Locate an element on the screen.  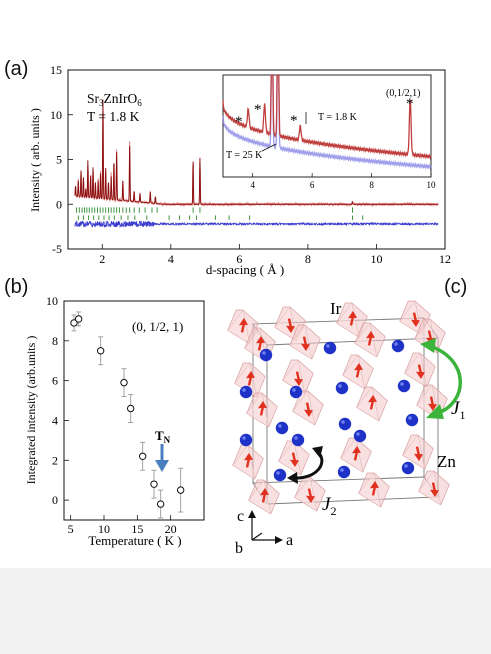
panel-a-ylabel: Intensity ( arb. units ) is located at coordinates (35, 160).